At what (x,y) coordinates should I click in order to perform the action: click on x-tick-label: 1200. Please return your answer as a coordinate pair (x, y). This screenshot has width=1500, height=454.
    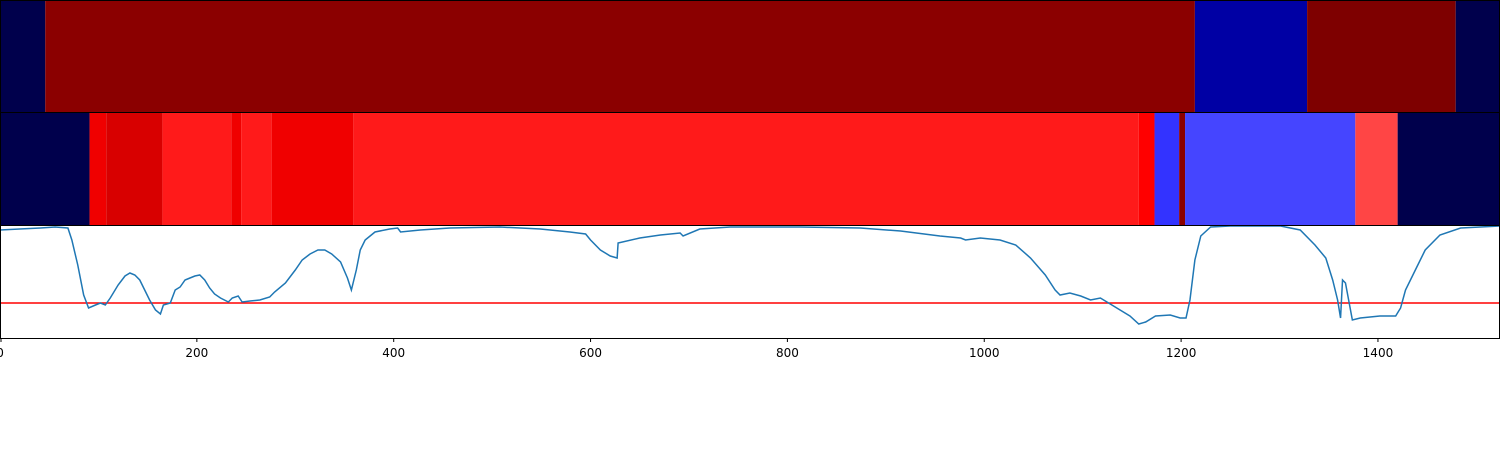
    Looking at the image, I should click on (1181, 353).